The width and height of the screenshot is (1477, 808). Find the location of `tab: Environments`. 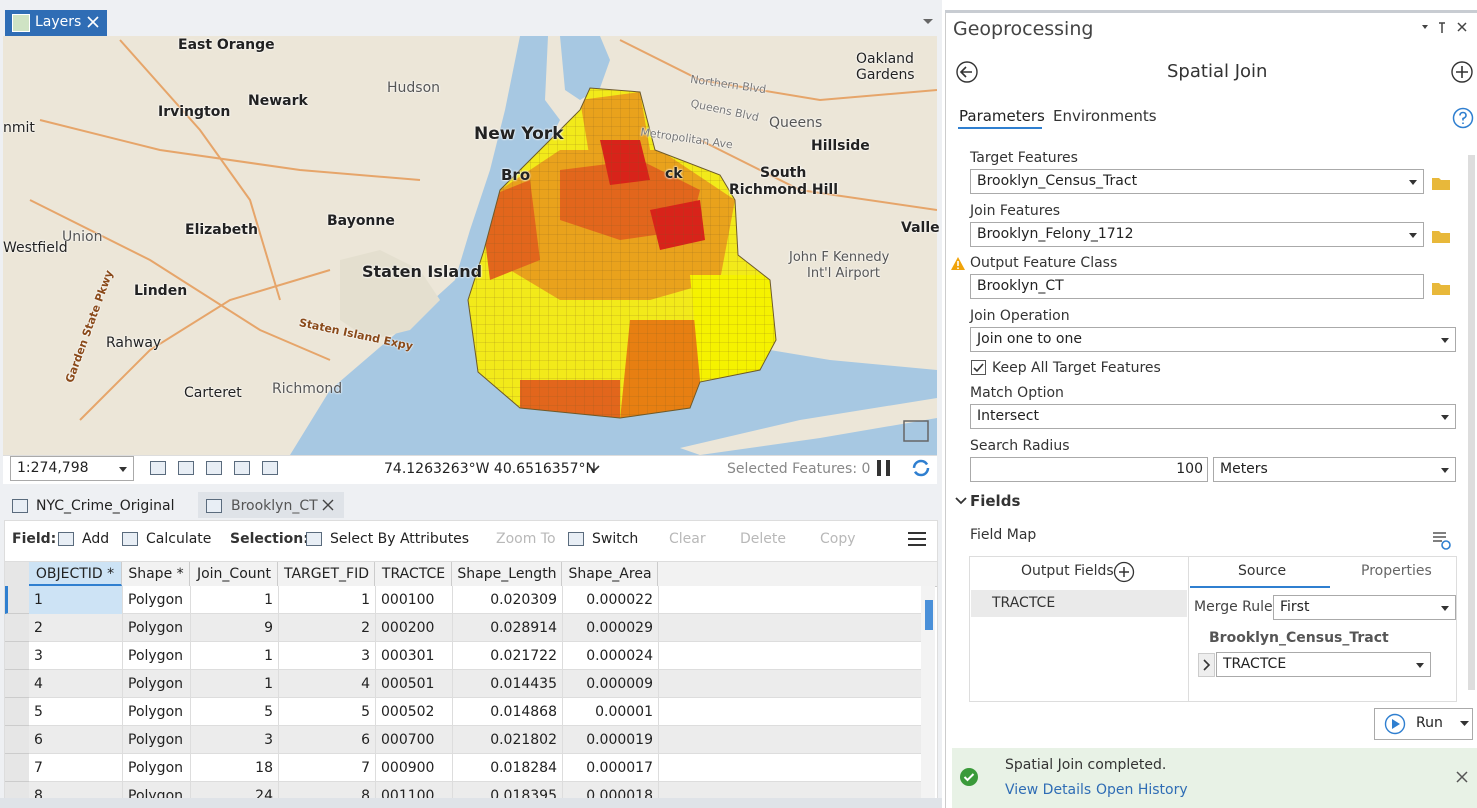

tab: Environments is located at coordinates (1105, 116).